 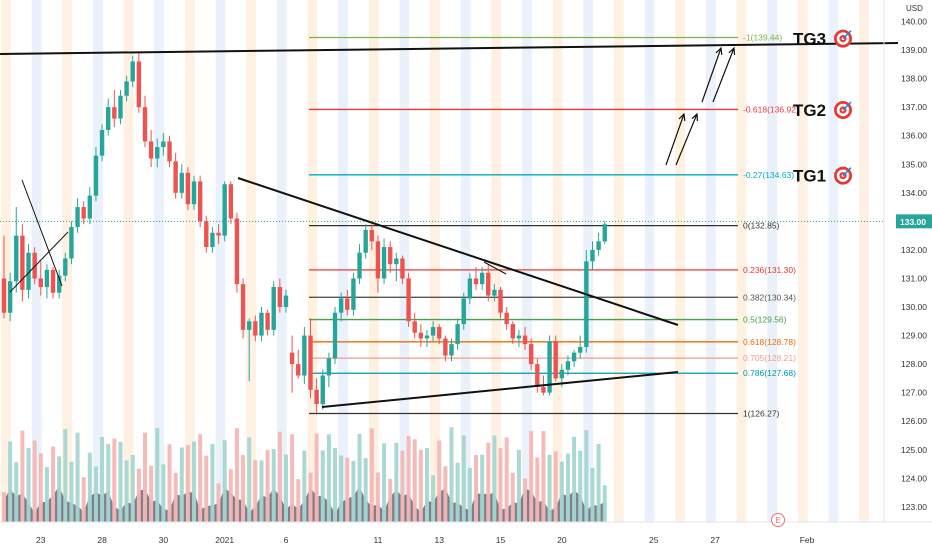 What do you see at coordinates (914, 193) in the screenshot?
I see `y-tick-label: 134.00` at bounding box center [914, 193].